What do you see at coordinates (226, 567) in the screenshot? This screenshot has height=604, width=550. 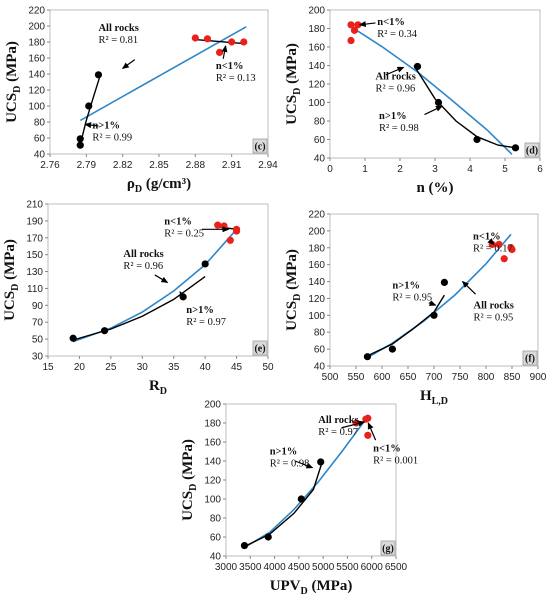 I see `x-tick-label: 3000` at bounding box center [226, 567].